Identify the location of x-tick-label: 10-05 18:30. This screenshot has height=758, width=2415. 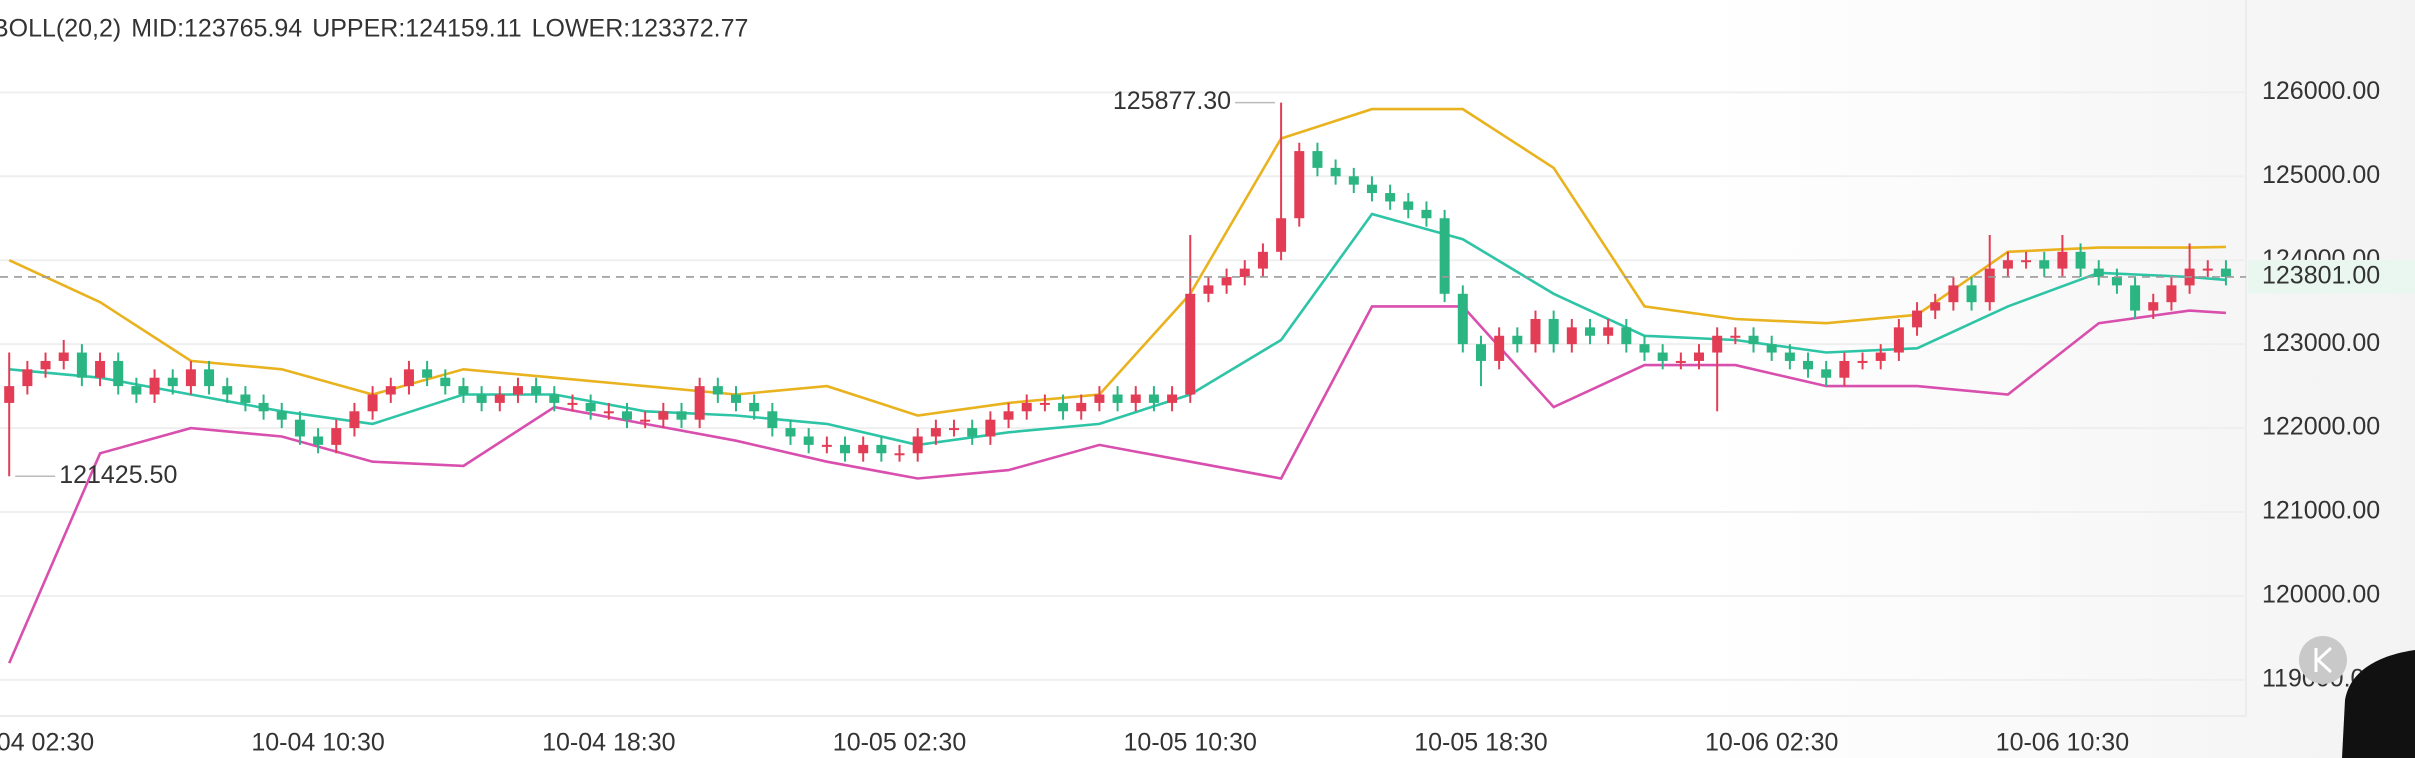
(1480, 743).